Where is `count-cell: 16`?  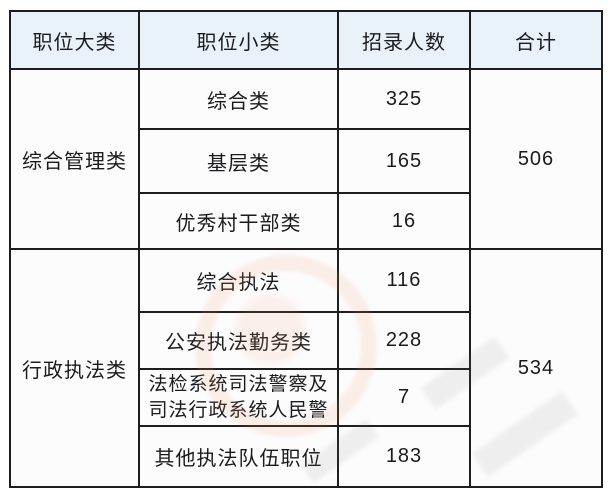 count-cell: 16 is located at coordinates (404, 221).